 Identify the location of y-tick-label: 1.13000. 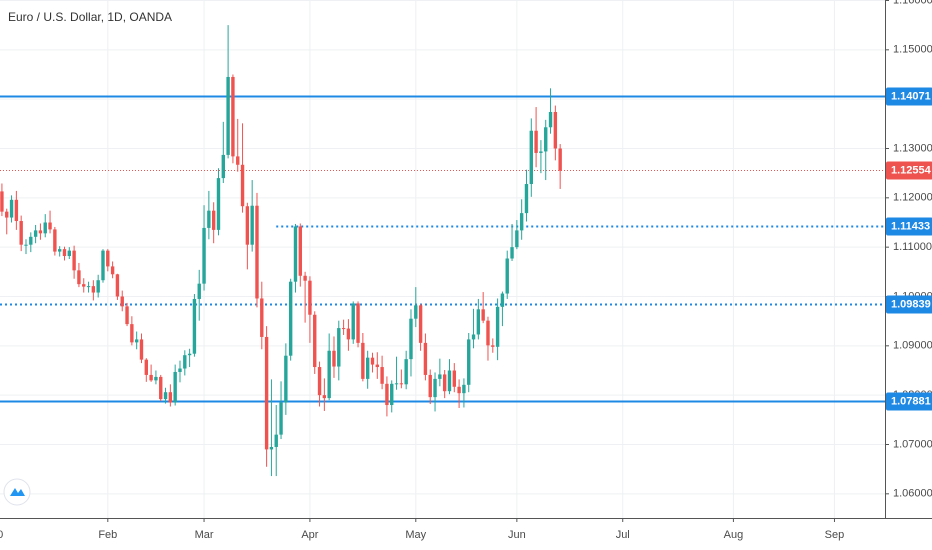
(912, 148).